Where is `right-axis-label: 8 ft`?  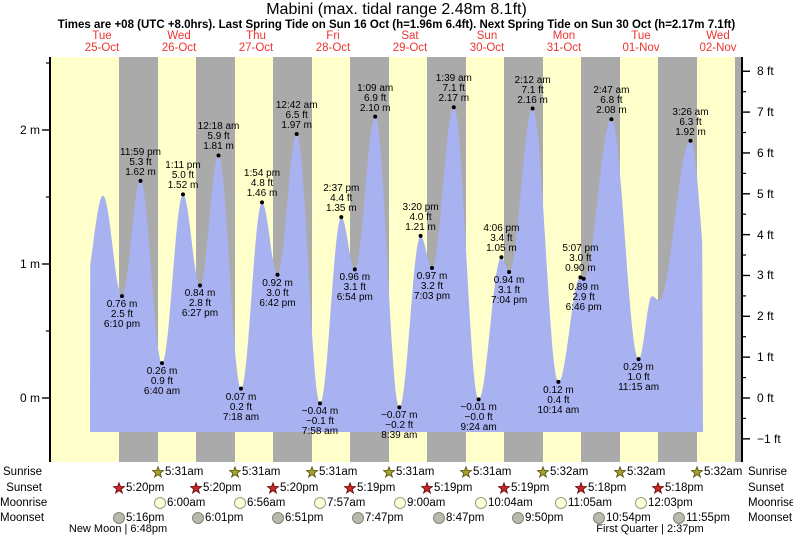 right-axis-label: 8 ft is located at coordinates (765, 71).